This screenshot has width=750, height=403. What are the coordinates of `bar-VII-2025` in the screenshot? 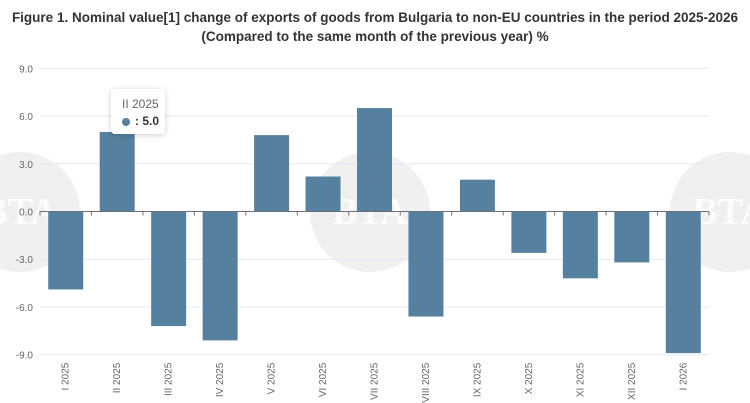 It's located at (374, 160).